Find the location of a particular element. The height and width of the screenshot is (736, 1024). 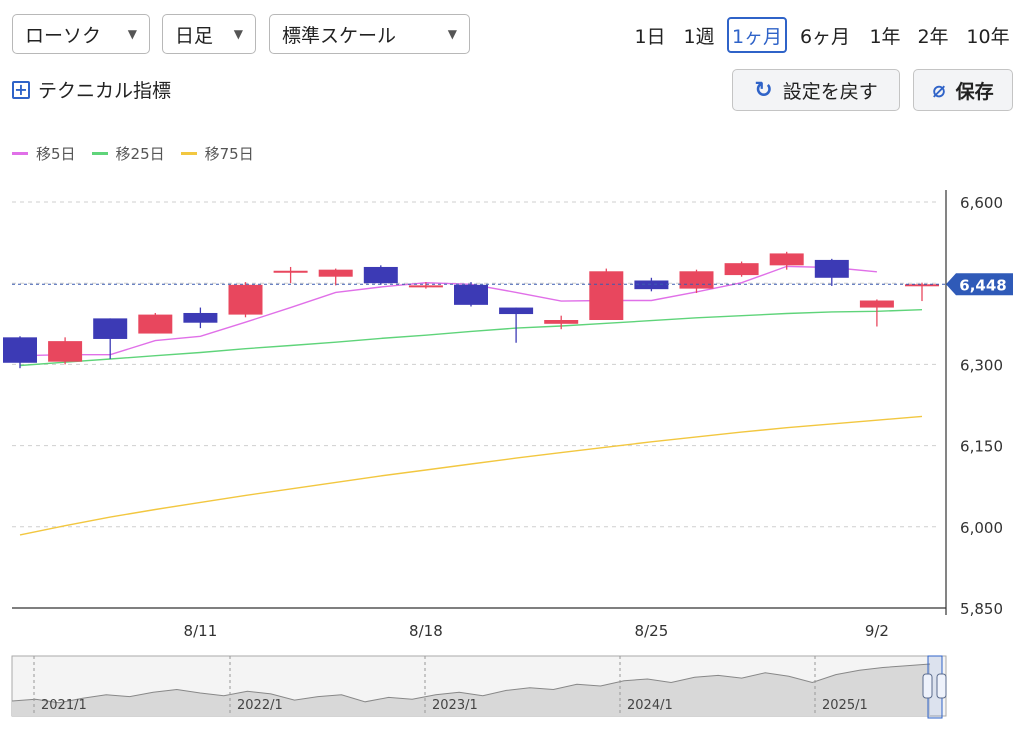

navigator-area is located at coordinates (471, 690).